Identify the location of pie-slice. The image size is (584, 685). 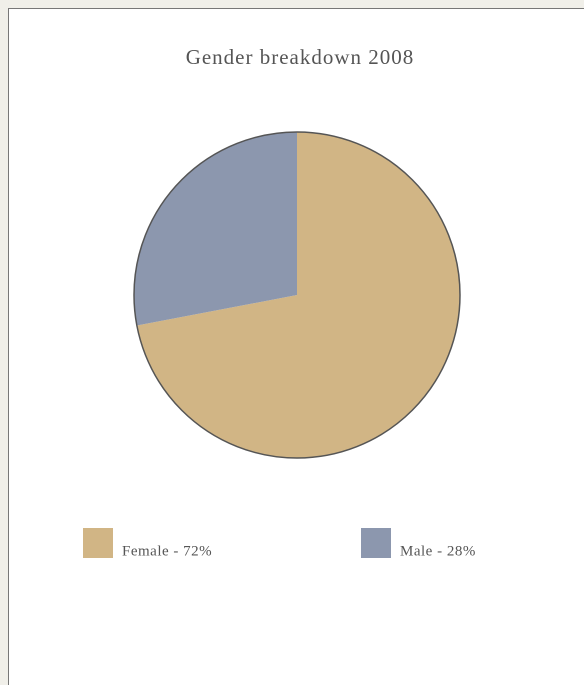
(215, 229).